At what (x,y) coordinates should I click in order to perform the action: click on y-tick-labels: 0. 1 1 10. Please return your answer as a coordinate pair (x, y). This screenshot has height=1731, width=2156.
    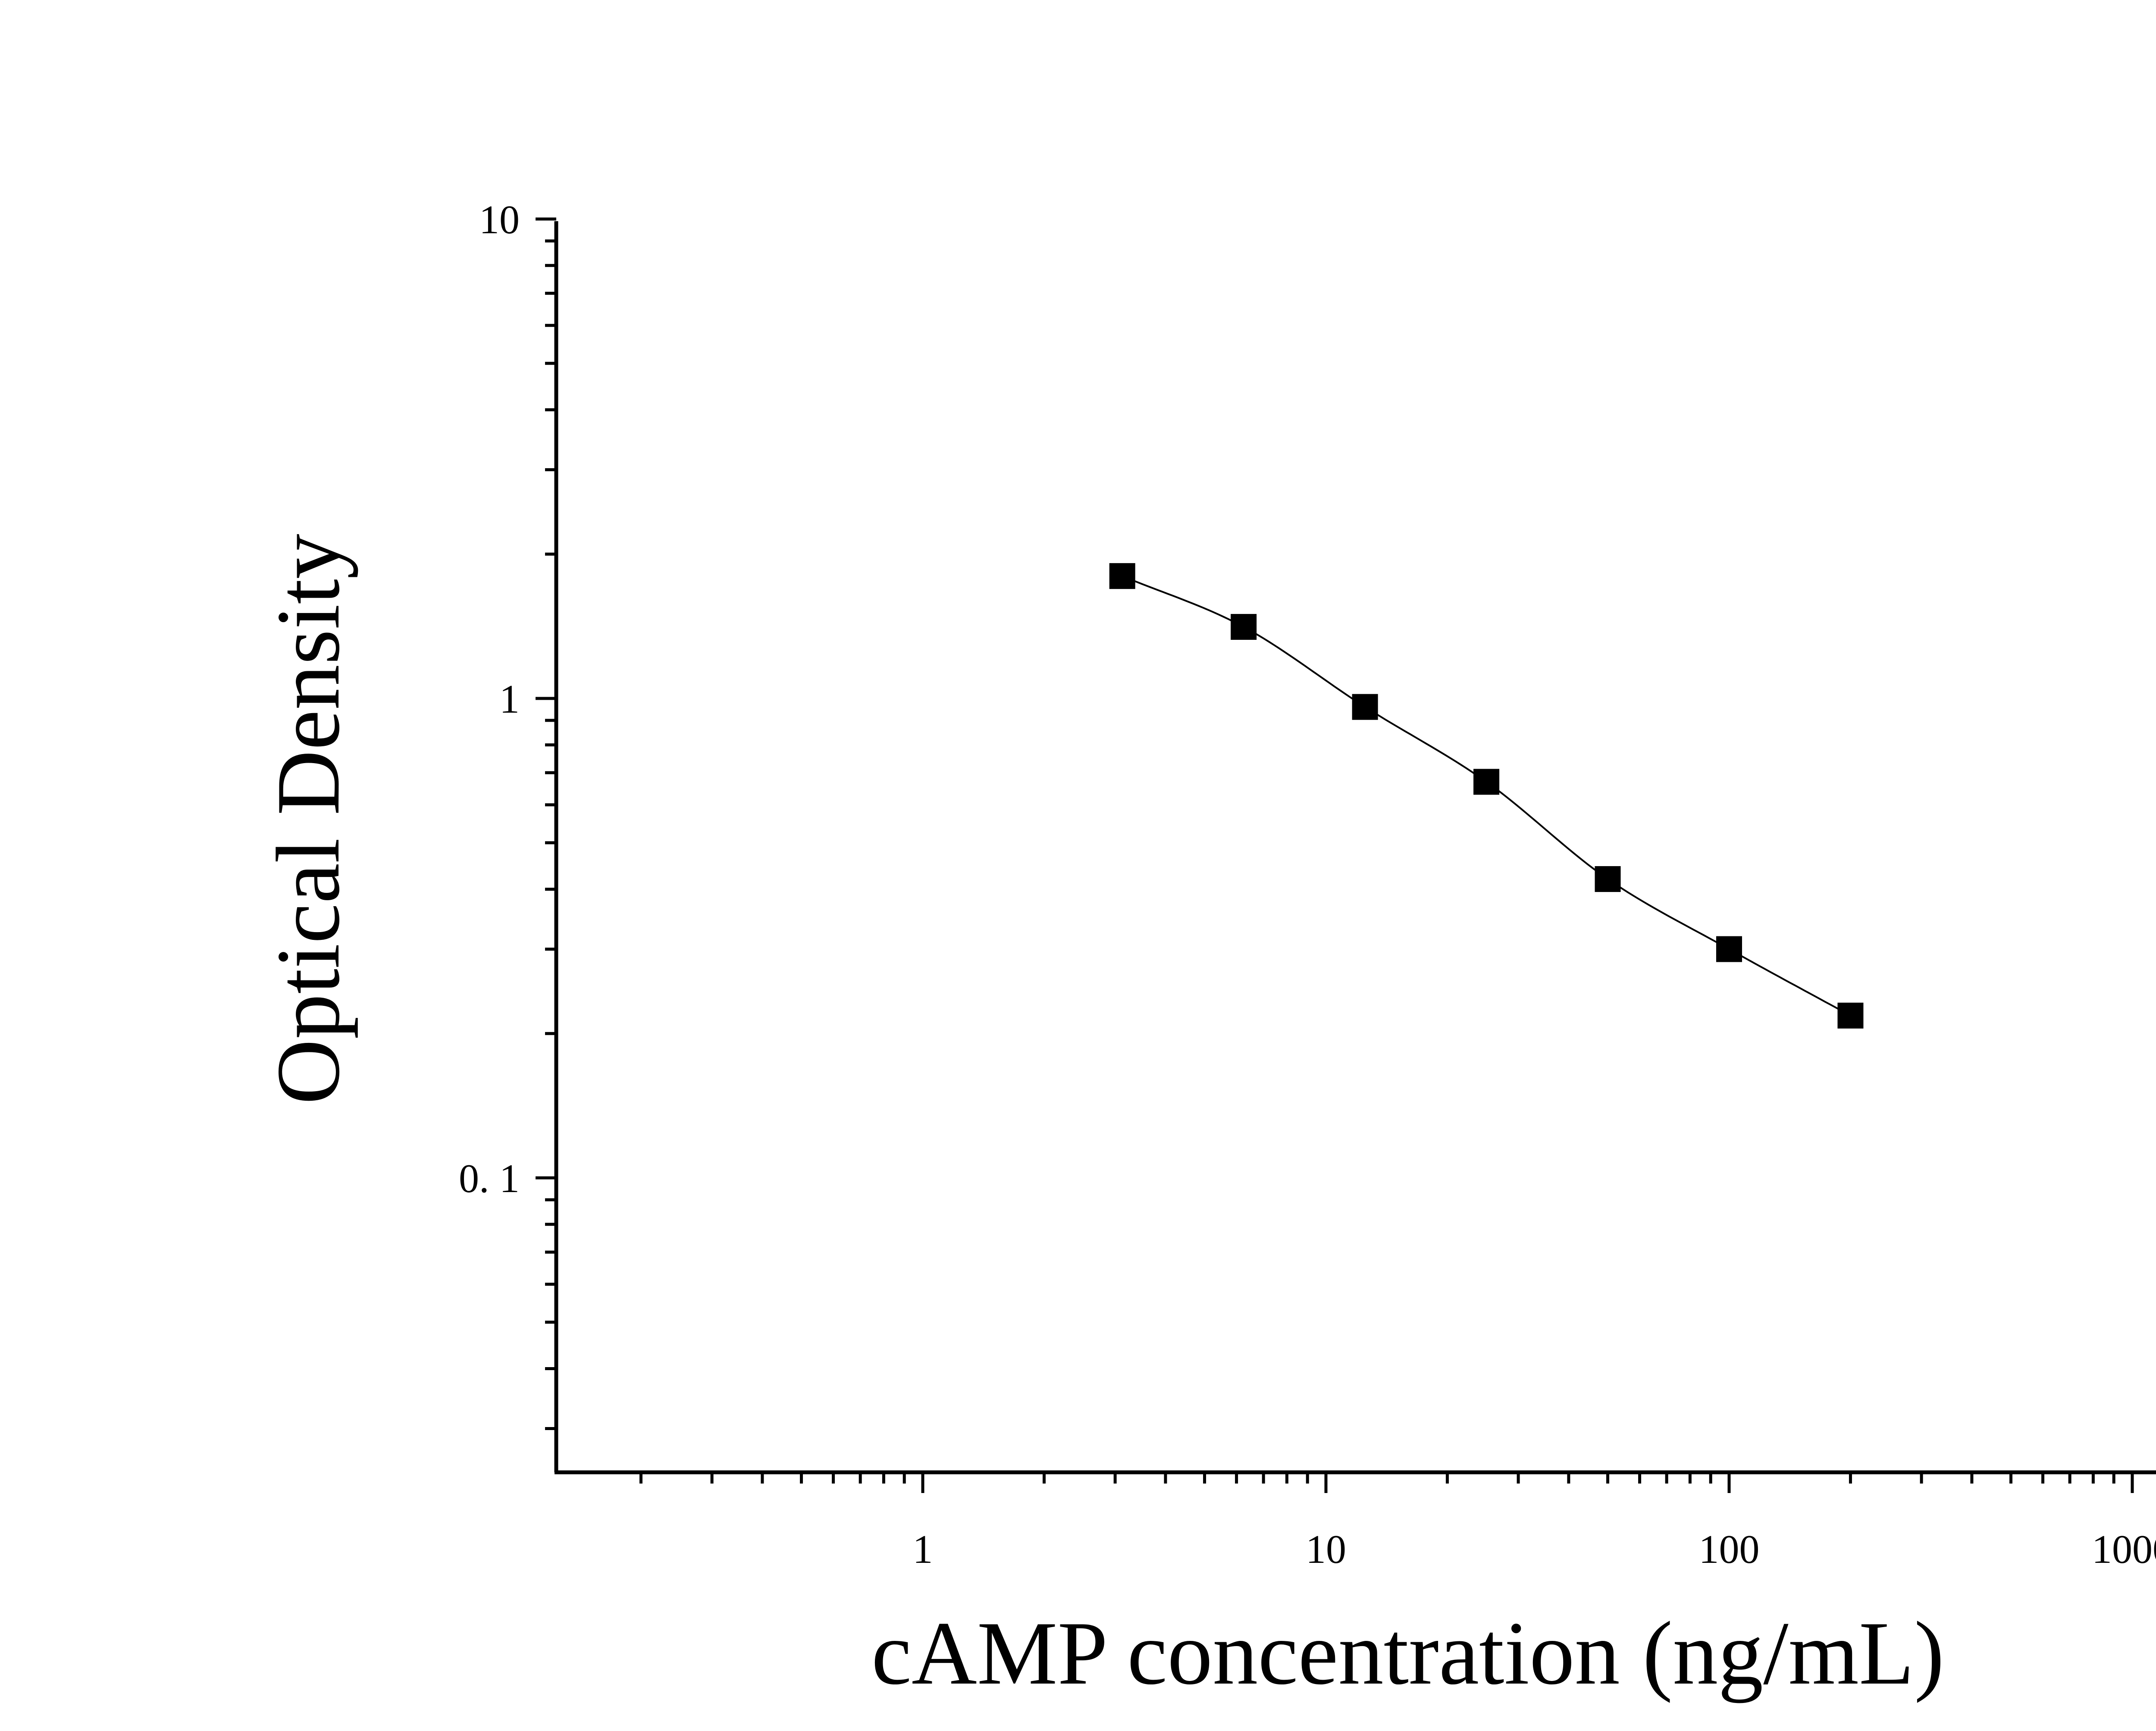
    Looking at the image, I should click on (489, 699).